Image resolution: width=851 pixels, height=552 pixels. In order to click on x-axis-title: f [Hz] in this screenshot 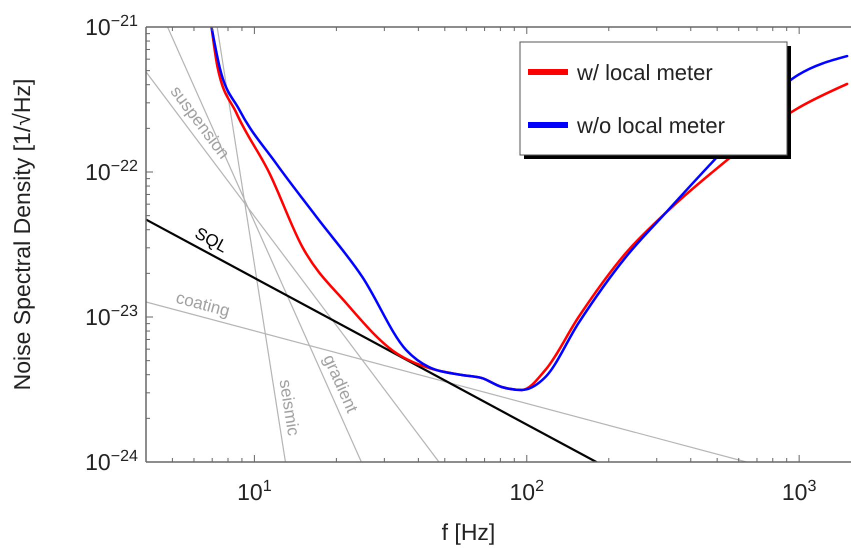, I will do `click(469, 532)`.